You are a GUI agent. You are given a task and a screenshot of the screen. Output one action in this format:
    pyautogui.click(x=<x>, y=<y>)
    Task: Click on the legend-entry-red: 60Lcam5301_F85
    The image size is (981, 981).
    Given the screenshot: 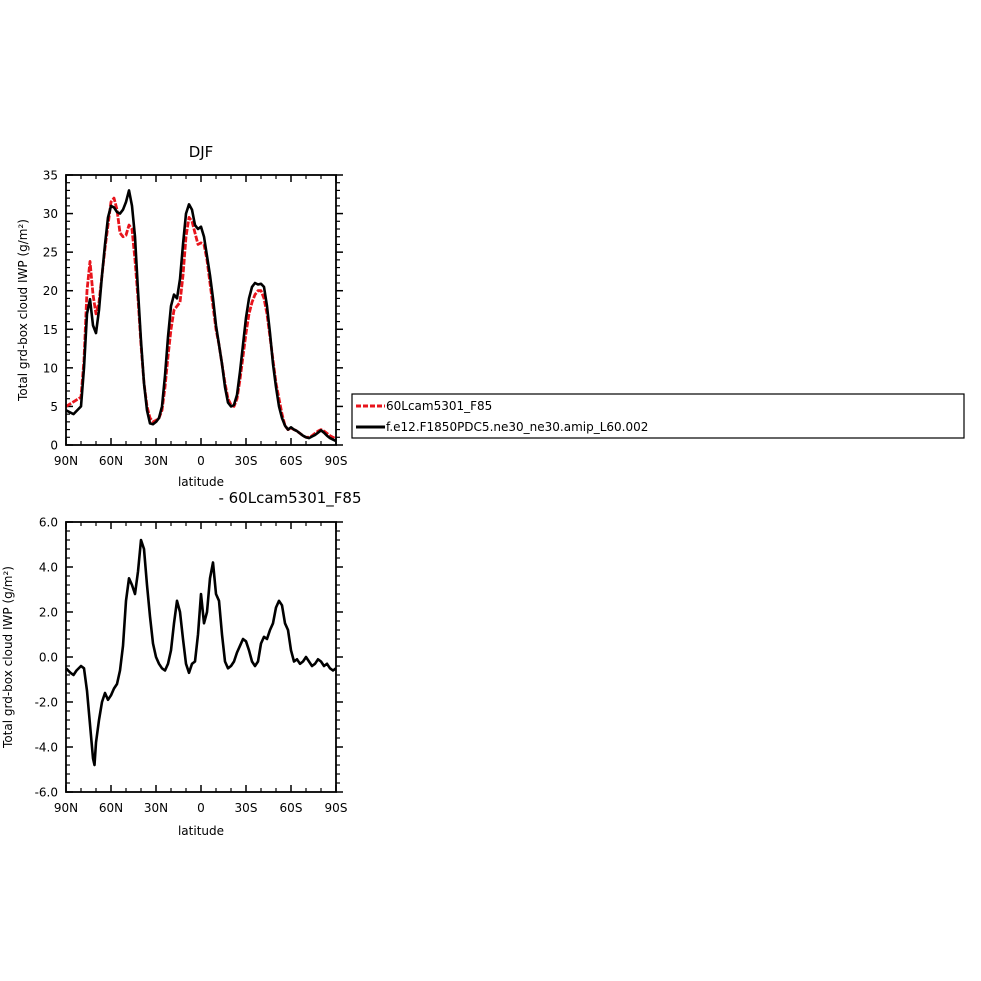 What is the action you would take?
    pyautogui.click(x=439, y=406)
    